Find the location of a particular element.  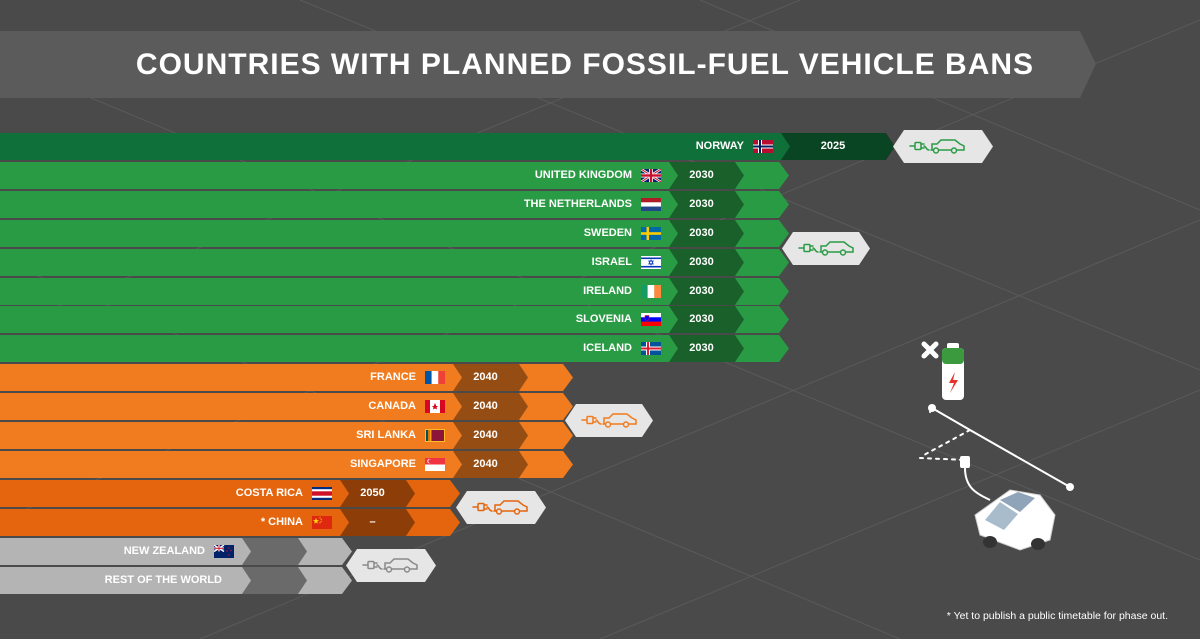

country-label: COSTA RICA is located at coordinates (269, 493).